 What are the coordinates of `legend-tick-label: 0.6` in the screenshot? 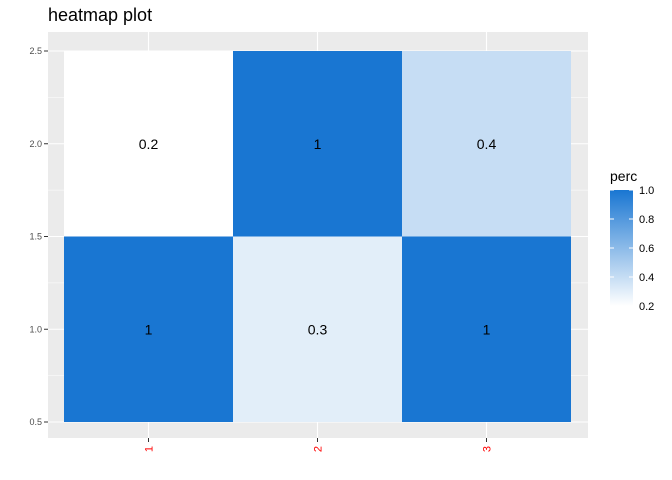 It's located at (646, 249).